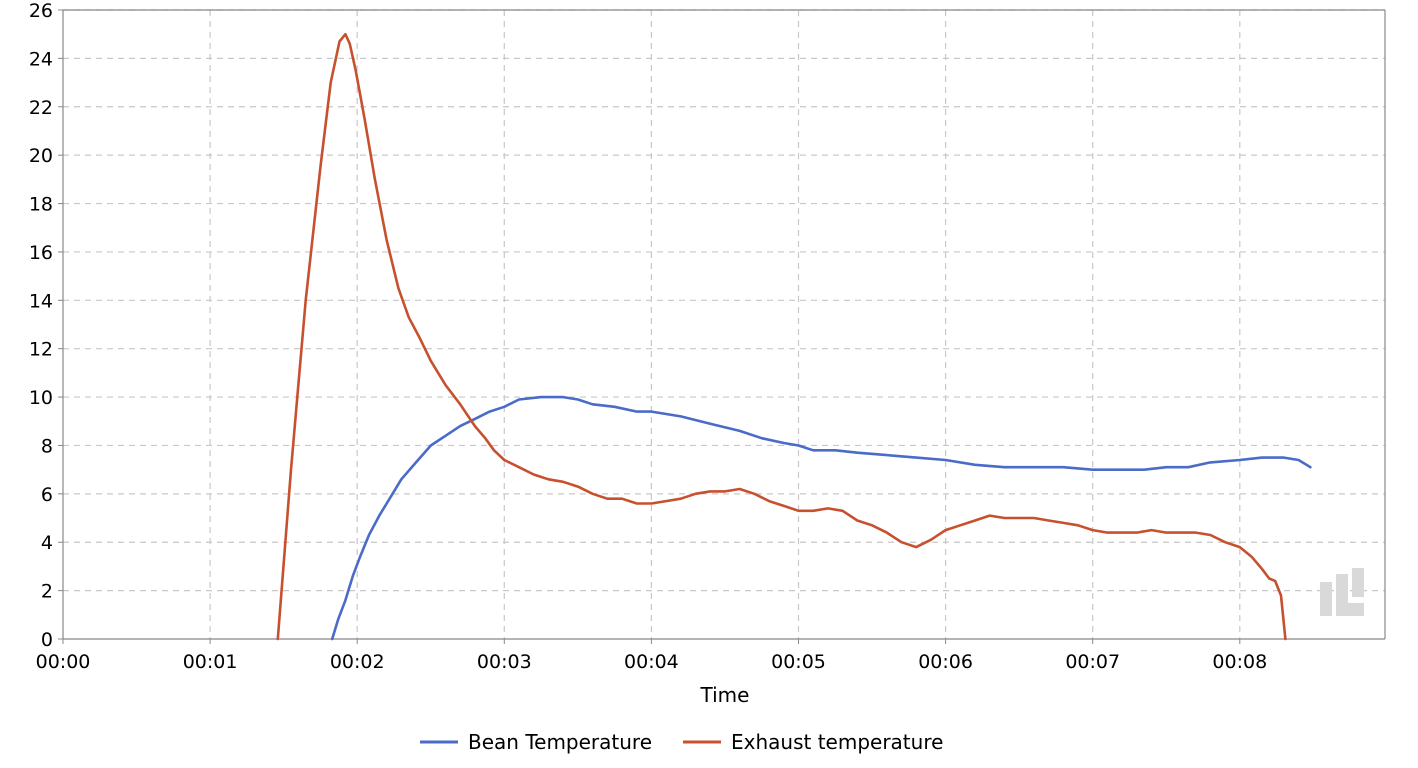 This screenshot has height=768, width=1418. I want to click on y-tick-label: 12, so click(41, 350).